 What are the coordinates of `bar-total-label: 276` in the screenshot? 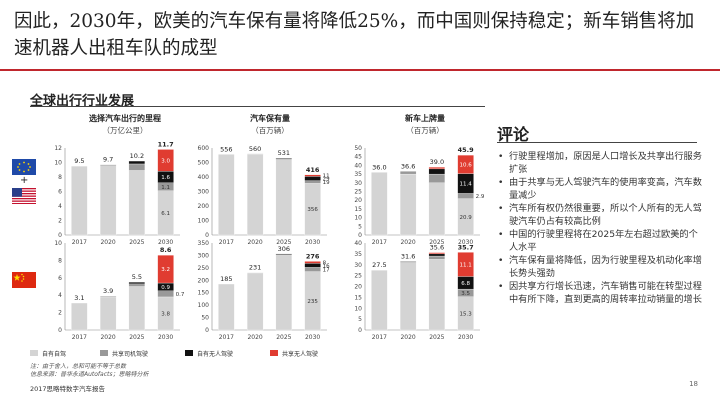 It's located at (313, 256).